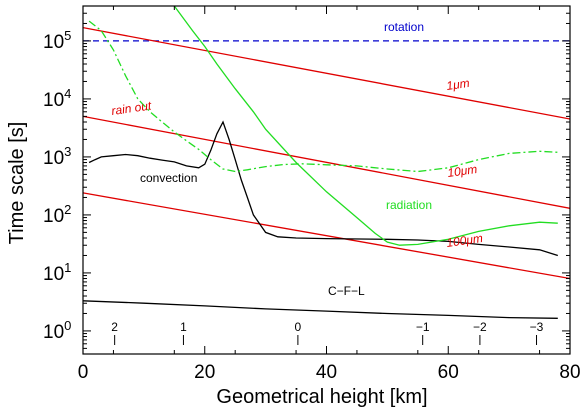 The image size is (581, 411). What do you see at coordinates (462, 171) in the screenshot?
I see `10um-label: 10μm` at bounding box center [462, 171].